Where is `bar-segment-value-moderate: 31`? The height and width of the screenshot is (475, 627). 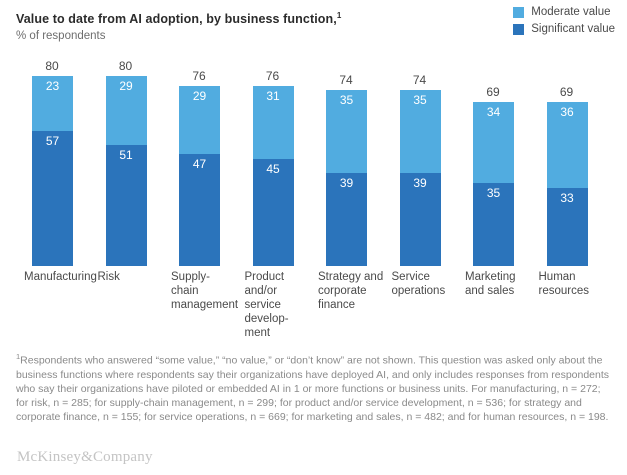
bar-segment-value-moderate: 31 is located at coordinates (273, 95).